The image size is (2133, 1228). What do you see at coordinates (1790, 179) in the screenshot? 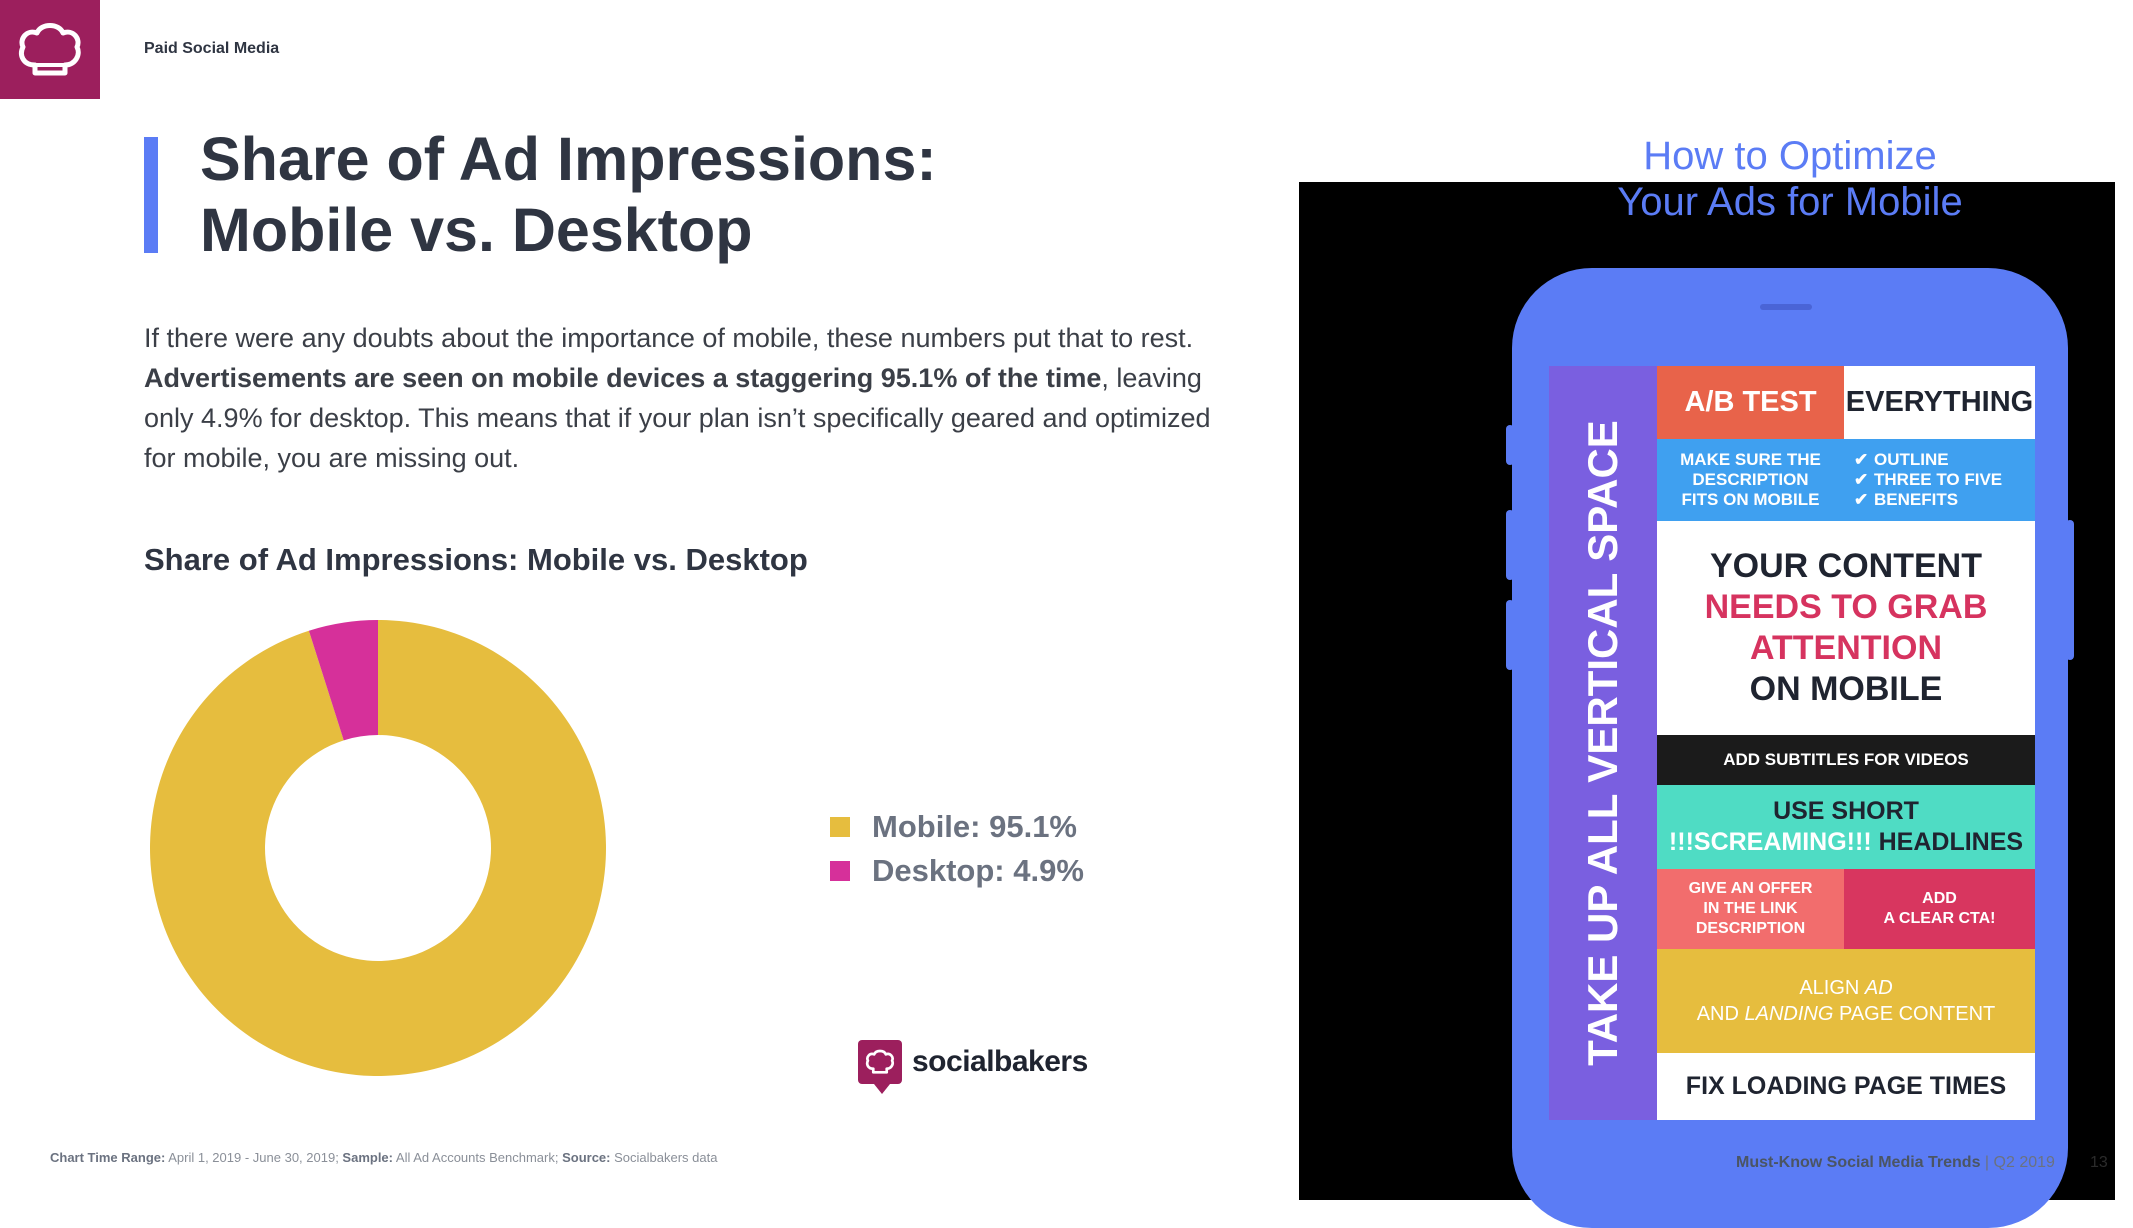
I see `infographic-title: How to Optimize Your Ads for Mobile` at bounding box center [1790, 179].